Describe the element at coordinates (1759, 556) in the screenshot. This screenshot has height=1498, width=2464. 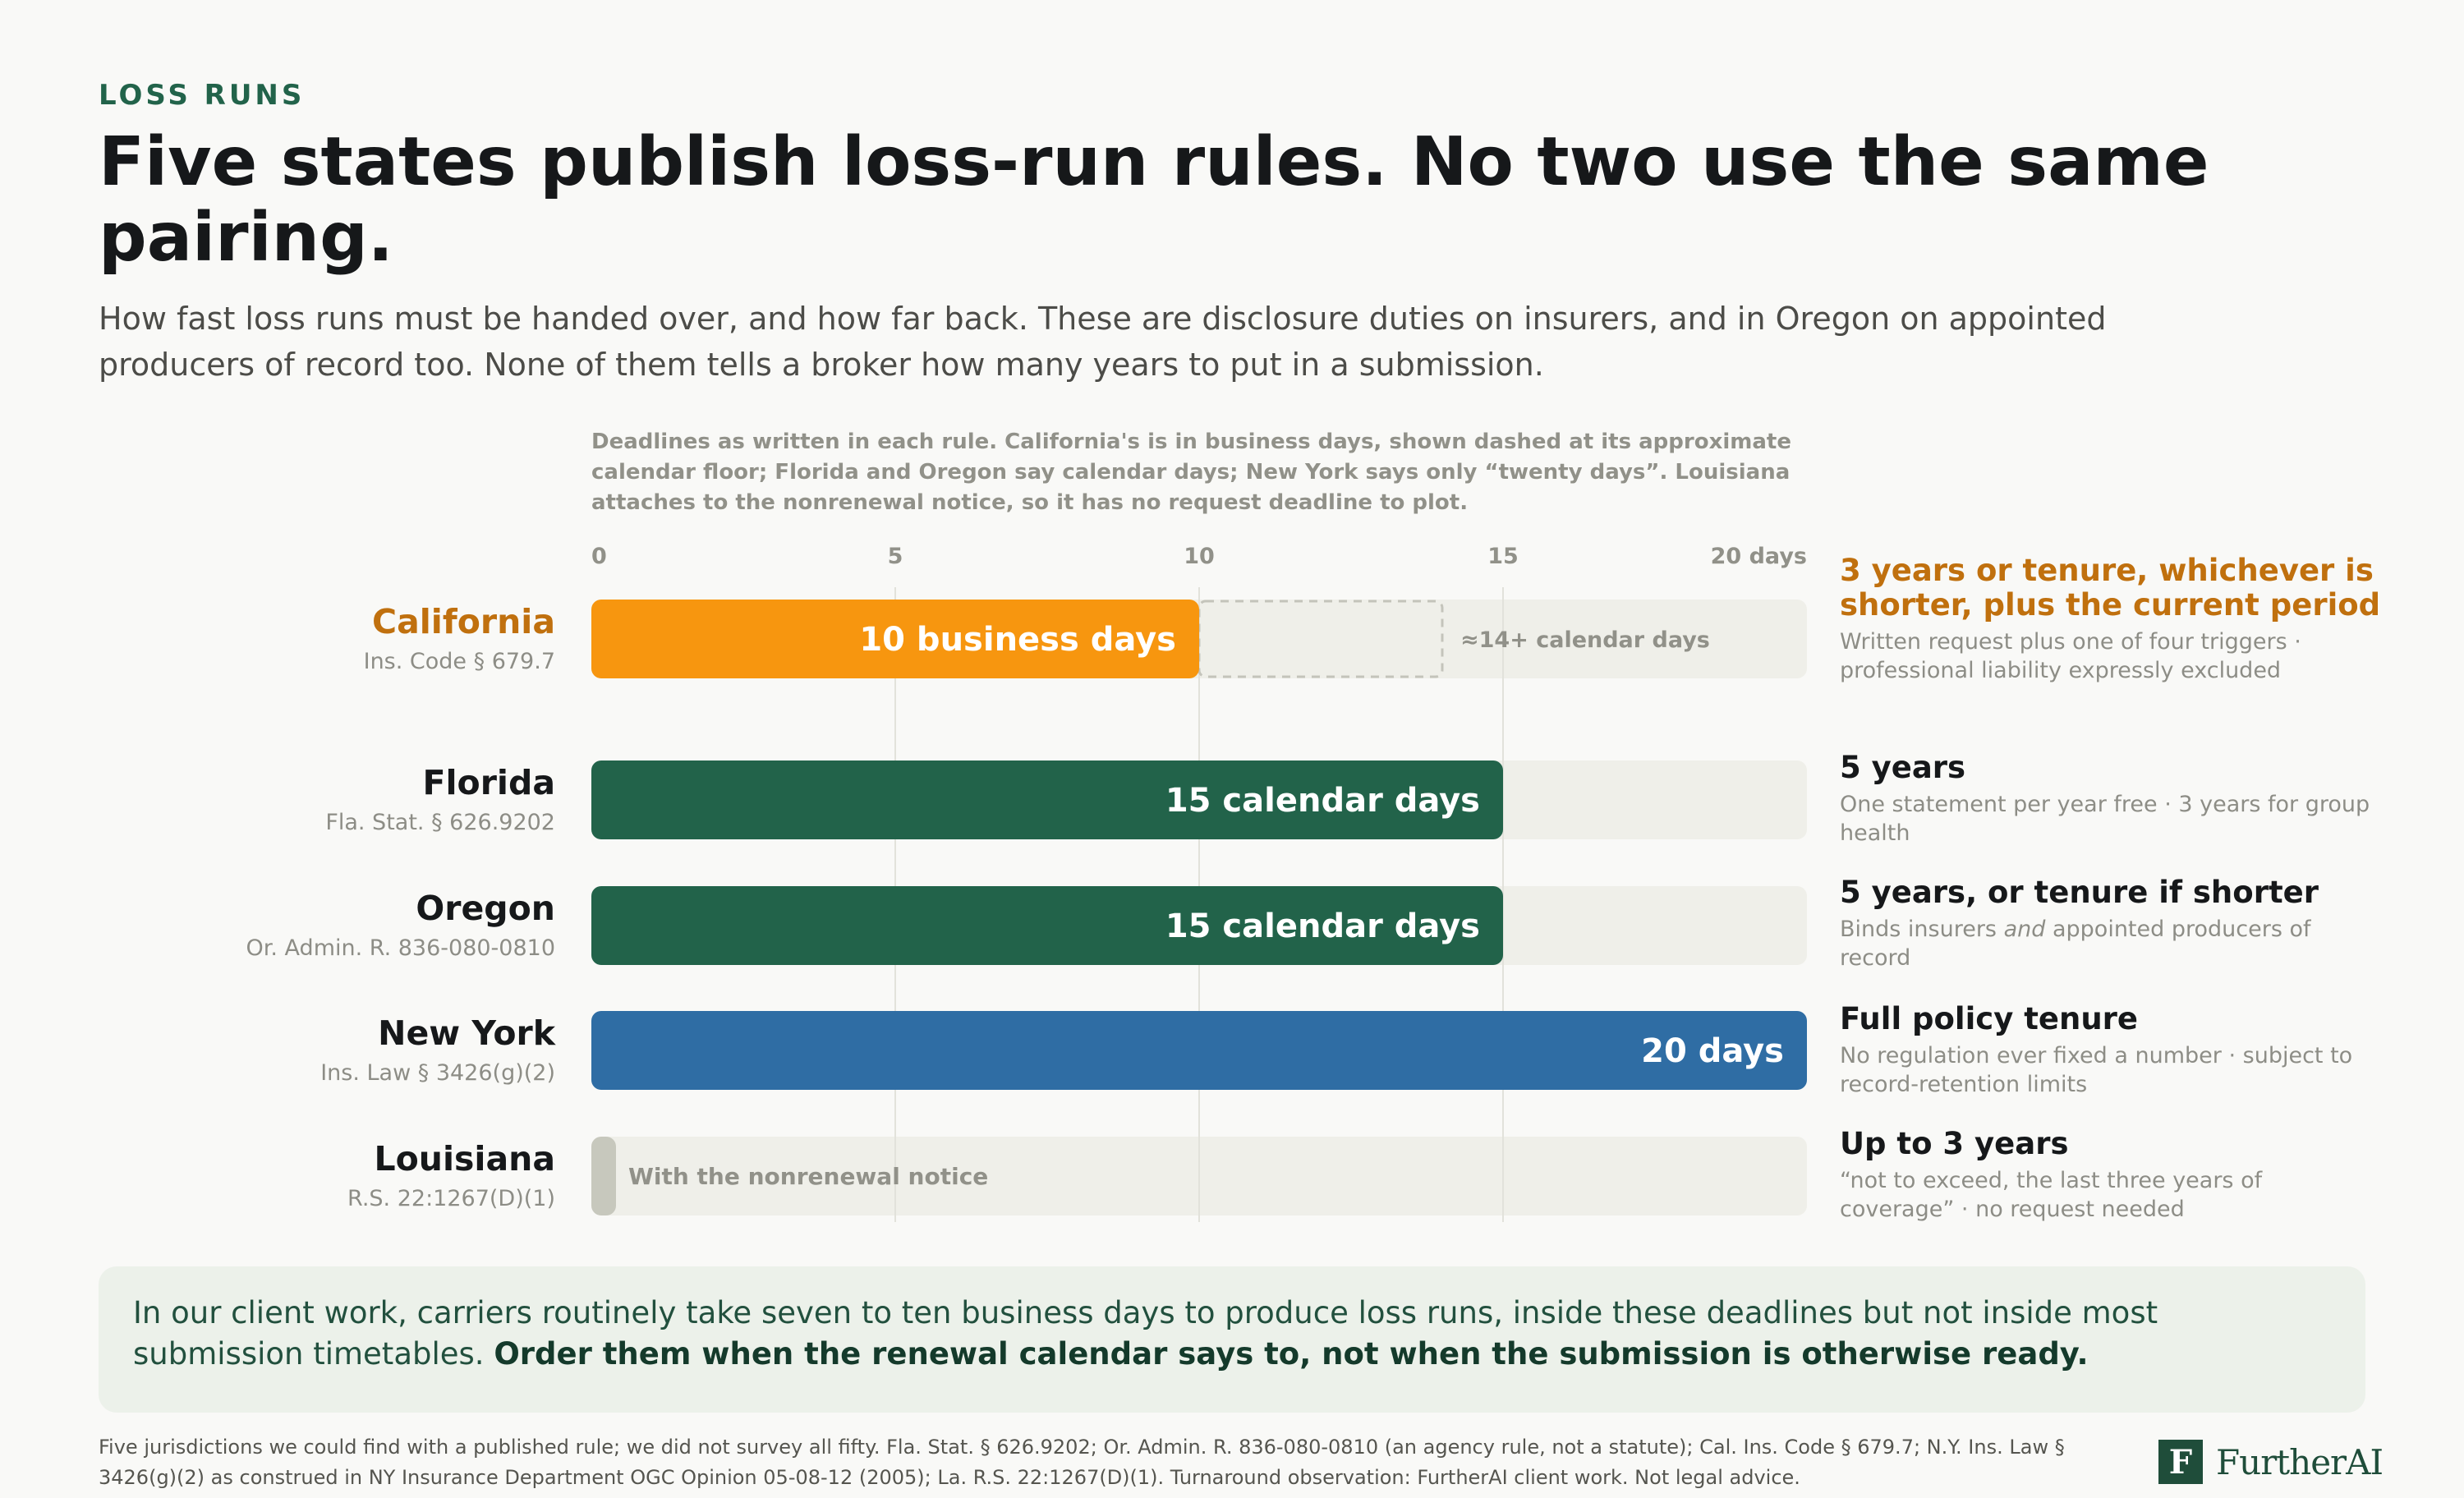
I see `tick-label: 20 days` at that location.